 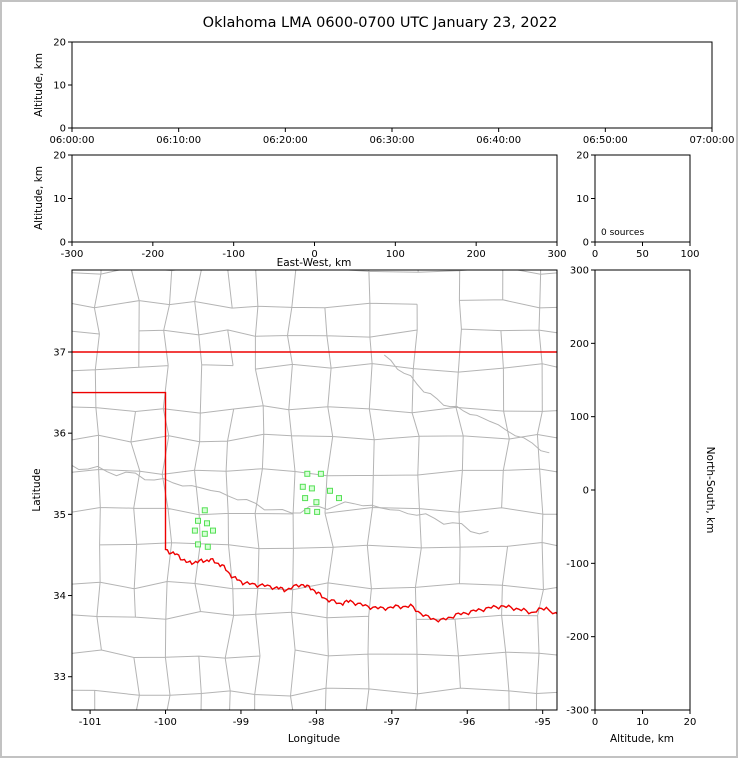 I want to click on svg-text: -96, so click(x=467, y=722).